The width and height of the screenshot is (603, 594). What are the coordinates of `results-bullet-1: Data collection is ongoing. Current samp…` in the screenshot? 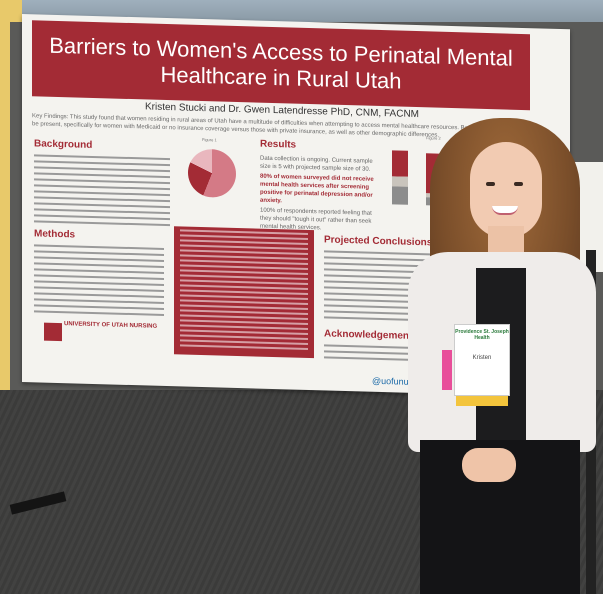 It's located at (316, 164).